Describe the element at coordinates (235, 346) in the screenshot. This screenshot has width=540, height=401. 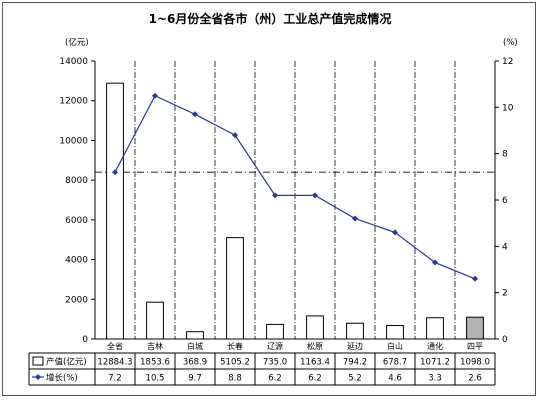
I see `category-label: 长春` at that location.